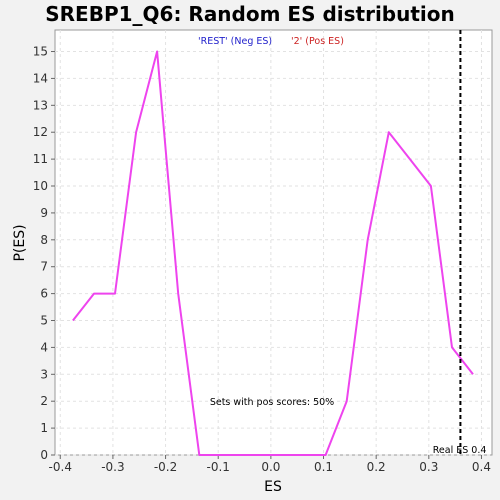  What do you see at coordinates (44, 401) in the screenshot?
I see `y-tick-label: 2` at bounding box center [44, 401].